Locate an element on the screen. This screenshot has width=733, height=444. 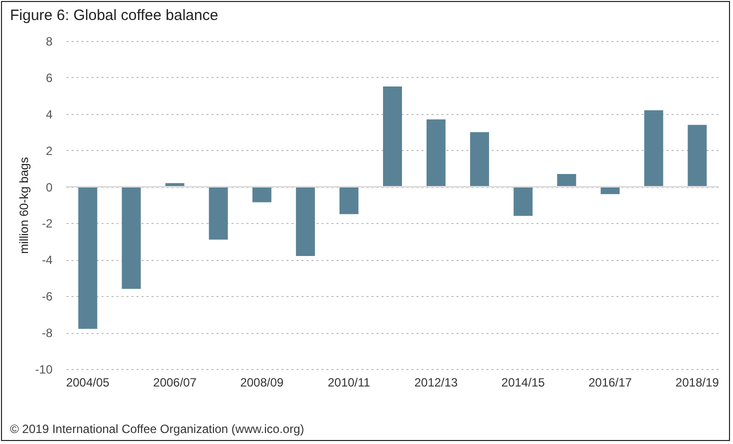
y-tick-label: 6 is located at coordinates (49, 77).